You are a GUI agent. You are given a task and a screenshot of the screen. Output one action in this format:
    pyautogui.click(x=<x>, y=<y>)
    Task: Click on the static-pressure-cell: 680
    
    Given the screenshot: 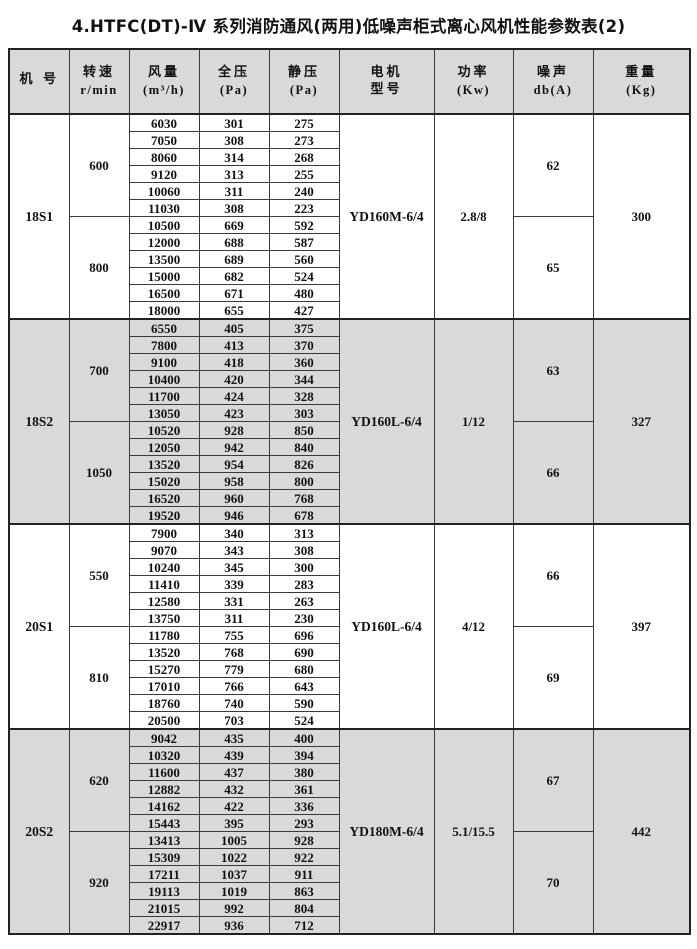 What is the action you would take?
    pyautogui.click(x=304, y=669)
    